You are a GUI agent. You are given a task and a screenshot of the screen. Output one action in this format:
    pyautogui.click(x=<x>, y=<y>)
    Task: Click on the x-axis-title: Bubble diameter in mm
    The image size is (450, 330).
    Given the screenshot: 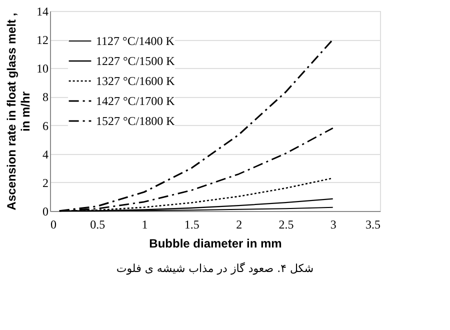 What is the action you would take?
    pyautogui.click(x=215, y=243)
    